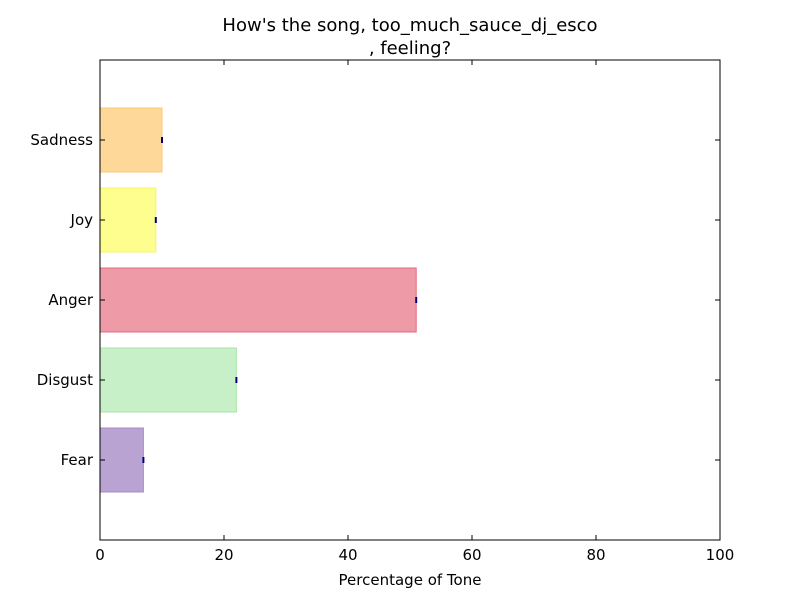 The width and height of the screenshot is (800, 605). Describe the element at coordinates (65, 380) in the screenshot. I see `y-tick-label-disgust: Disgust` at that location.